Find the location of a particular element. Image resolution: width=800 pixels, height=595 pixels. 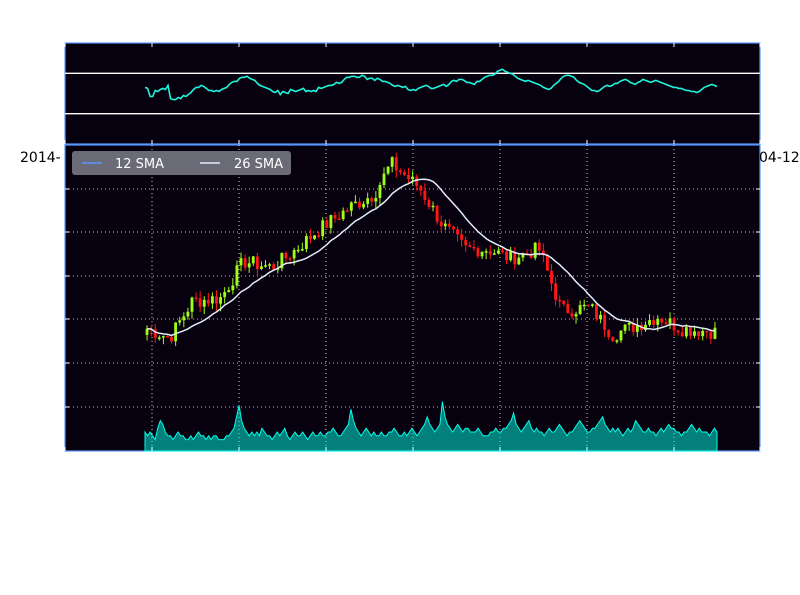

x-tick-label-right: 04-12 is located at coordinates (779, 158).